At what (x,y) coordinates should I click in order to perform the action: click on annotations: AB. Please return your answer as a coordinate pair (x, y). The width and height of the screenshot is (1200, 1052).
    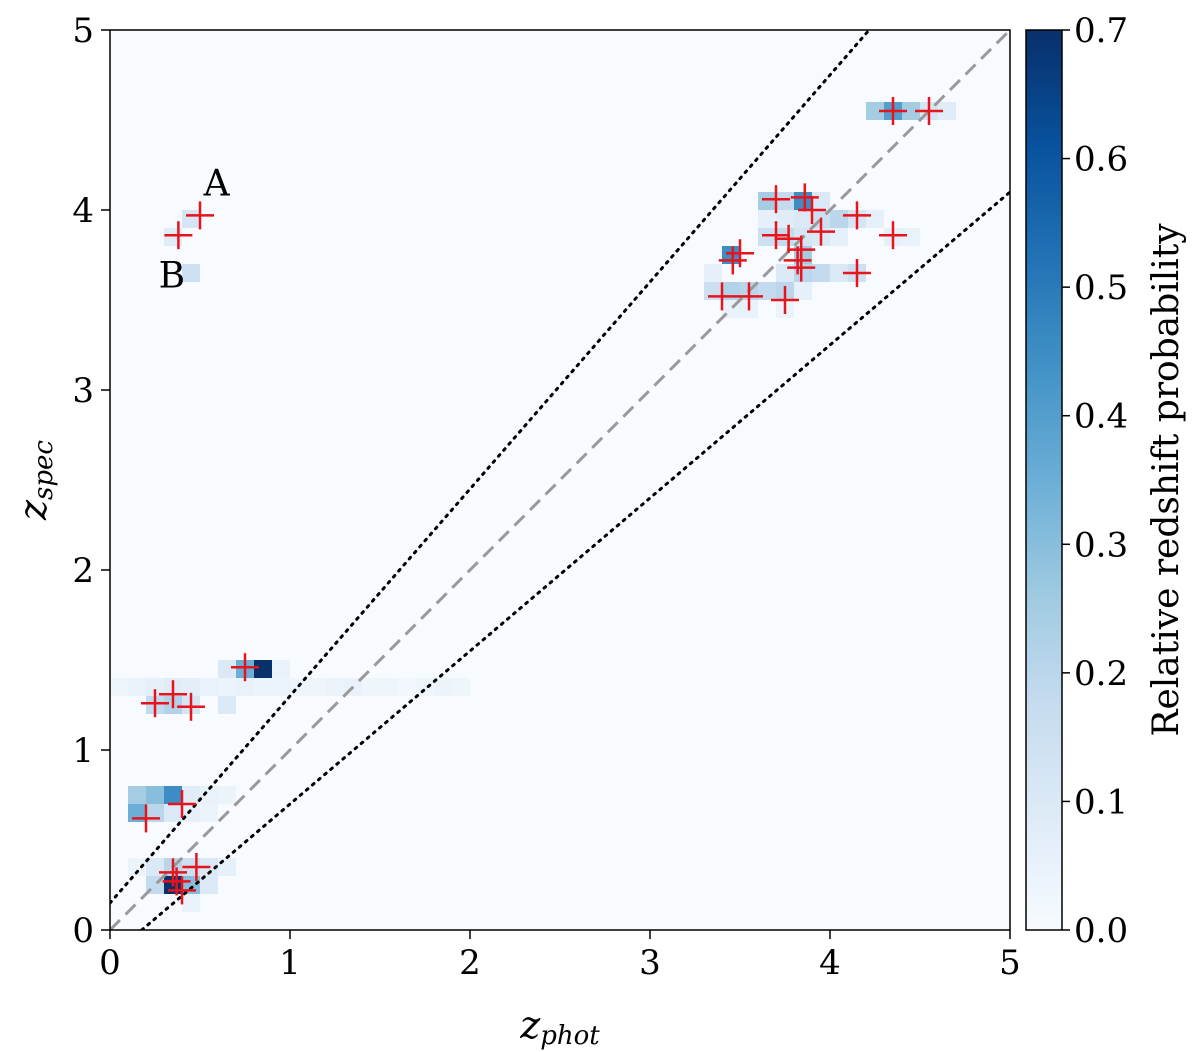
    Looking at the image, I should click on (195, 230).